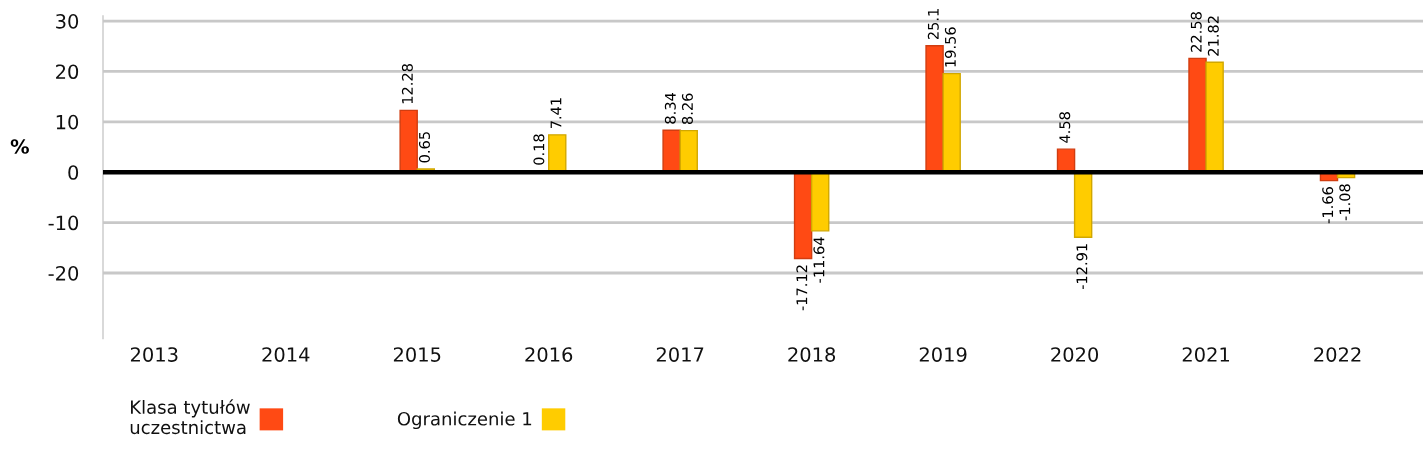 This screenshot has width=1427, height=449. I want to click on x-tick-label: 2018, so click(812, 354).